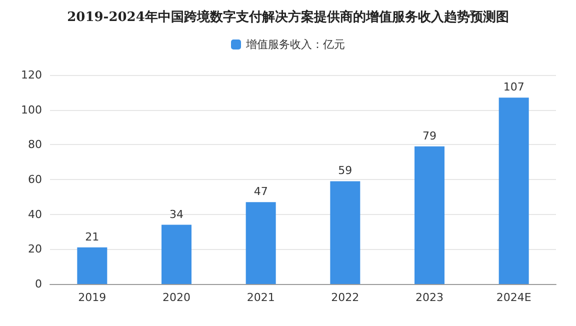 The image size is (576, 326). I want to click on x-tick-label: 2019, so click(92, 297).